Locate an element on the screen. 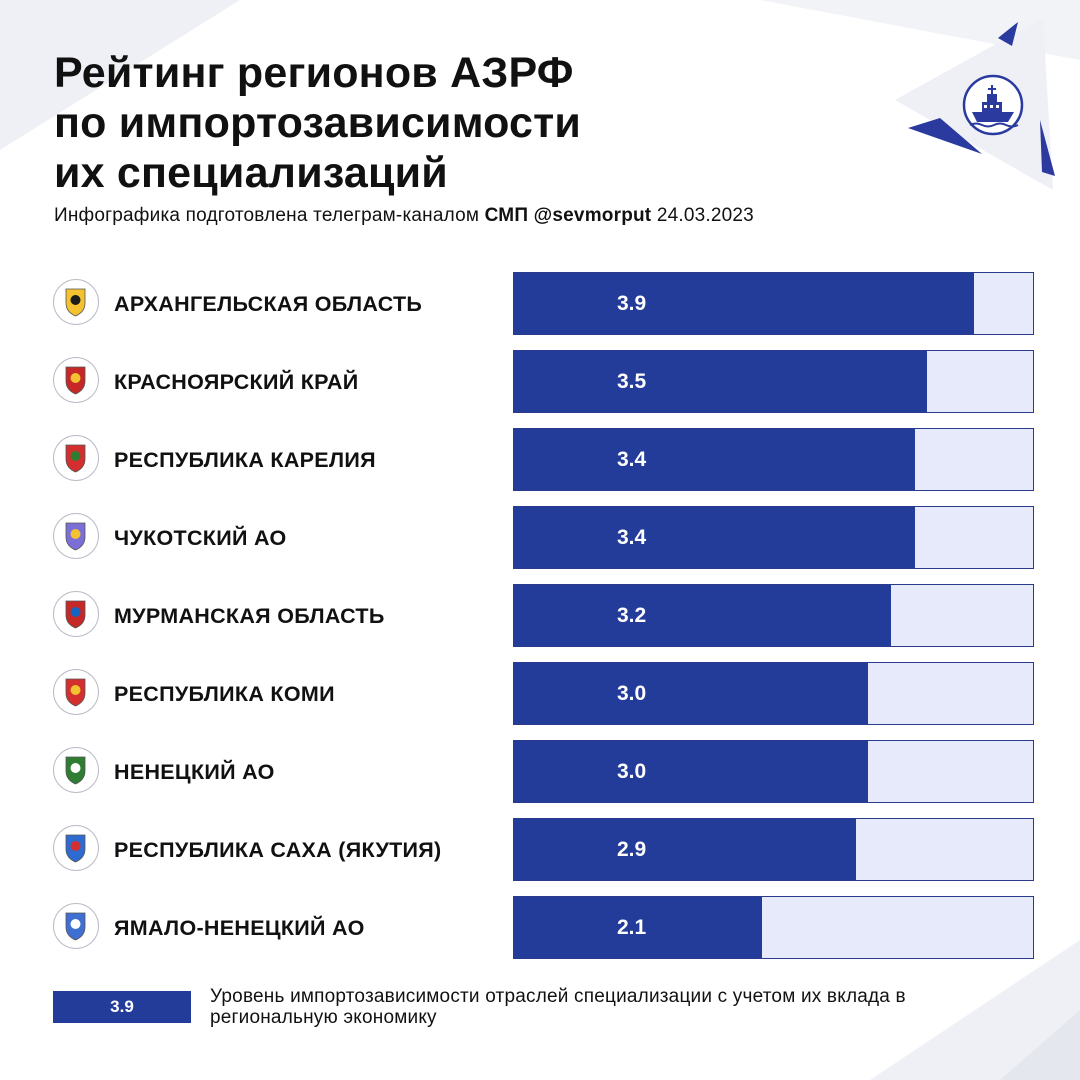 The width and height of the screenshot is (1080, 1080). bar-row: ЯМАЛО-НЕНЕЦКИЙ АО 2.1 is located at coordinates (540, 927).